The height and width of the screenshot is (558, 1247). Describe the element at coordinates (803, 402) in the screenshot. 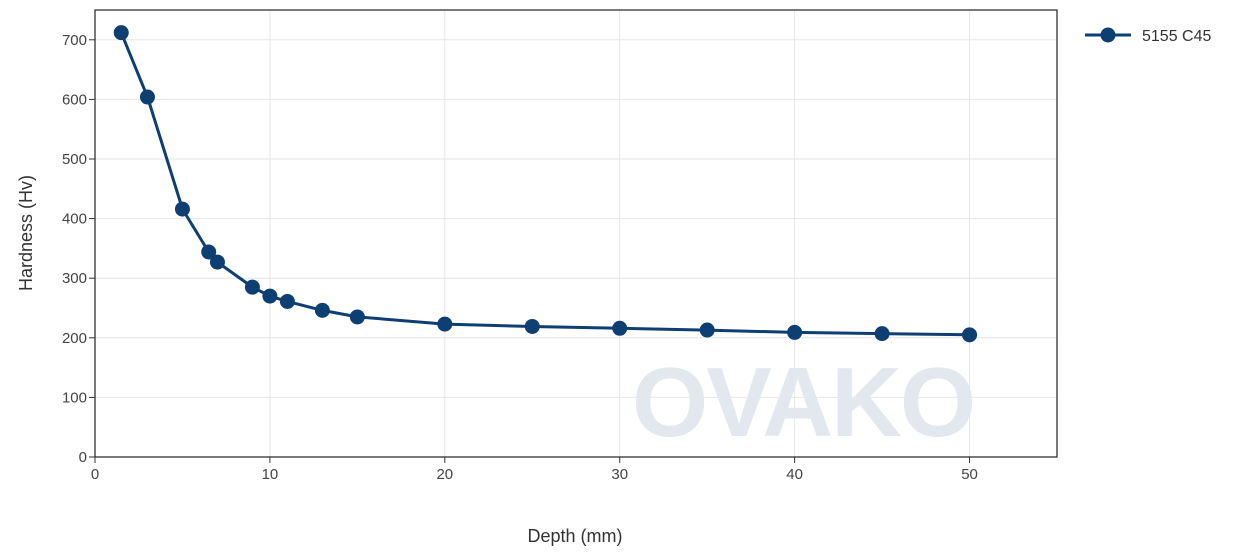

I see `watermark-logo: OVAKO` at that location.